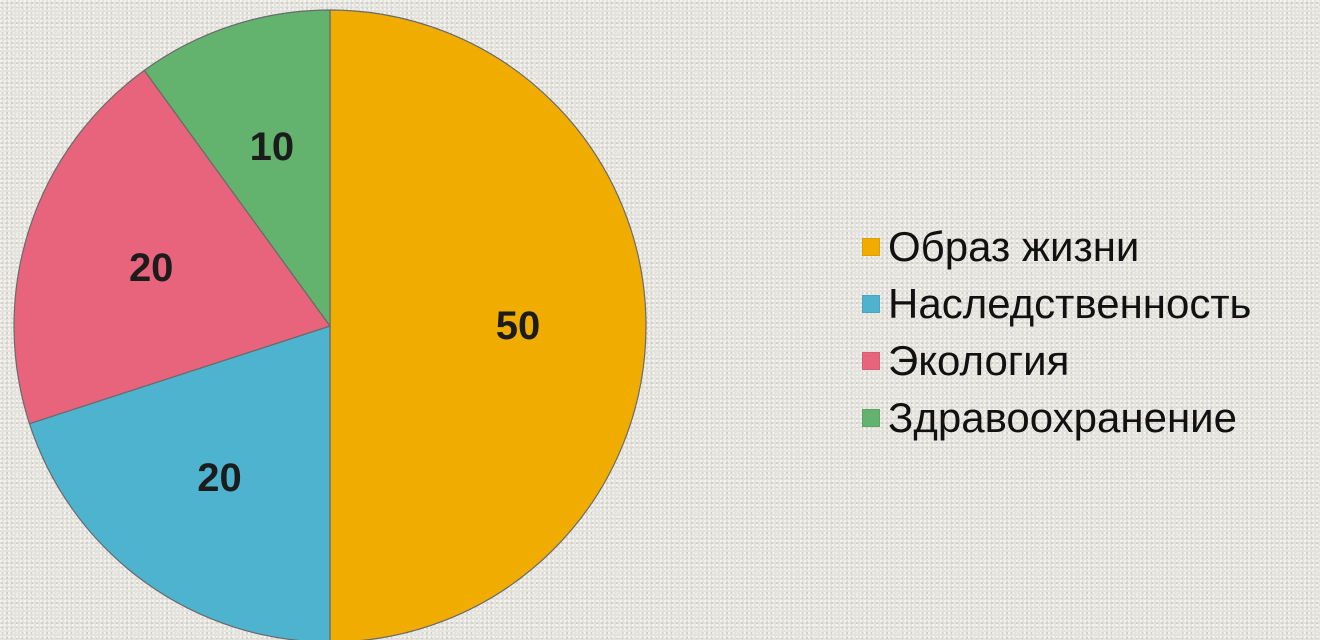 The width and height of the screenshot is (1320, 640). Describe the element at coordinates (237, 168) in the screenshot. I see `pie-slice-healthcare` at that location.